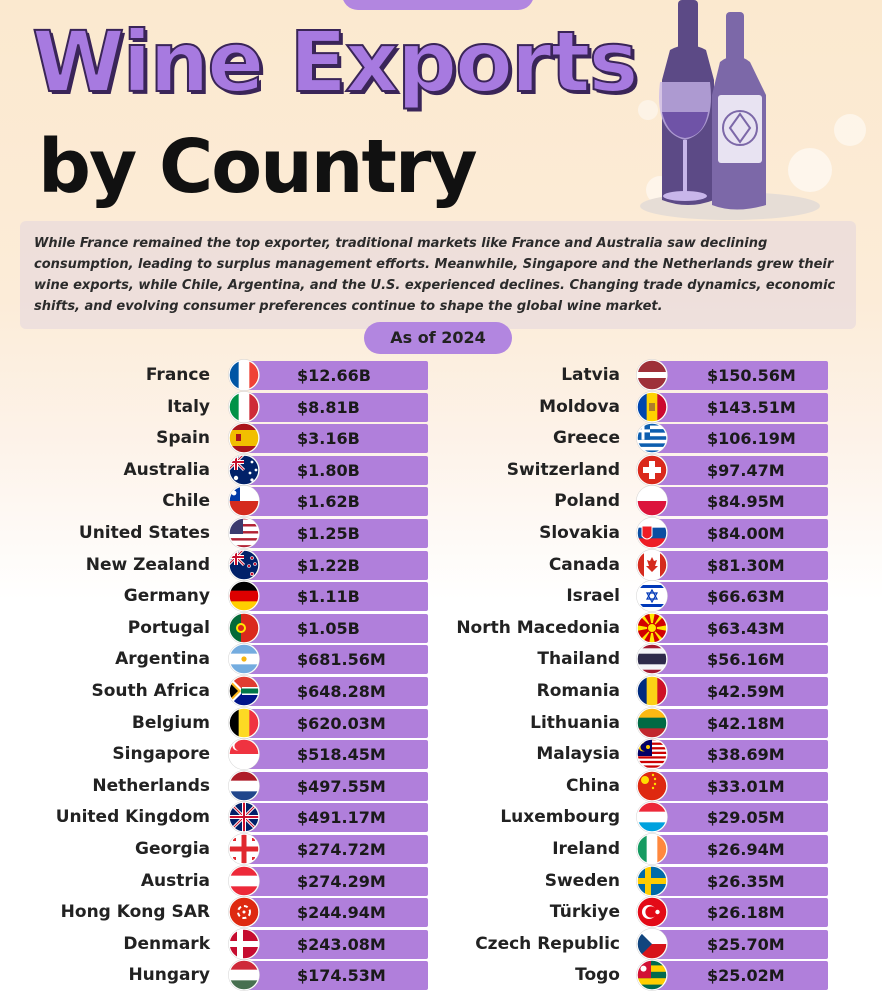 This screenshot has height=1000, width=882. I want to click on moldova-flag-icon, so click(652, 406).